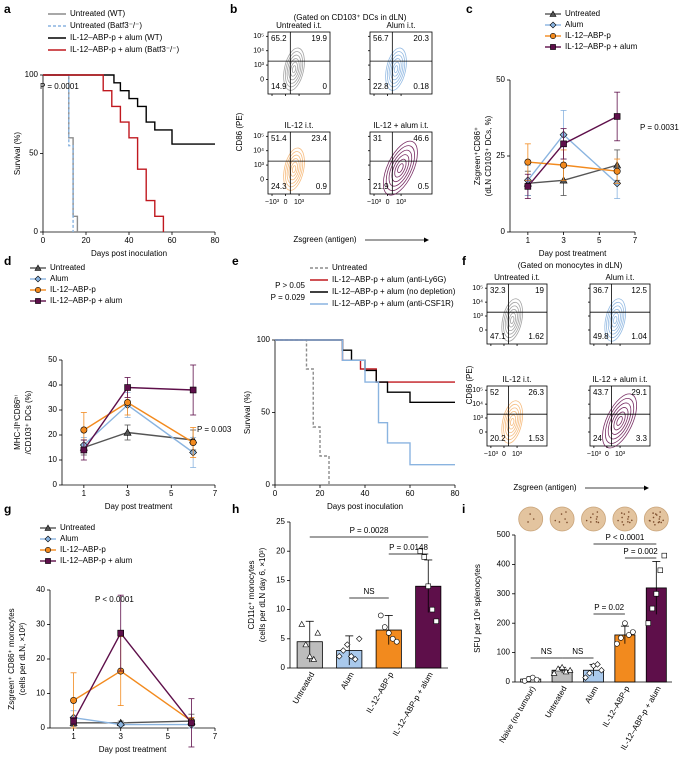  I want to click on legend-label: Alum, so click(69, 538).